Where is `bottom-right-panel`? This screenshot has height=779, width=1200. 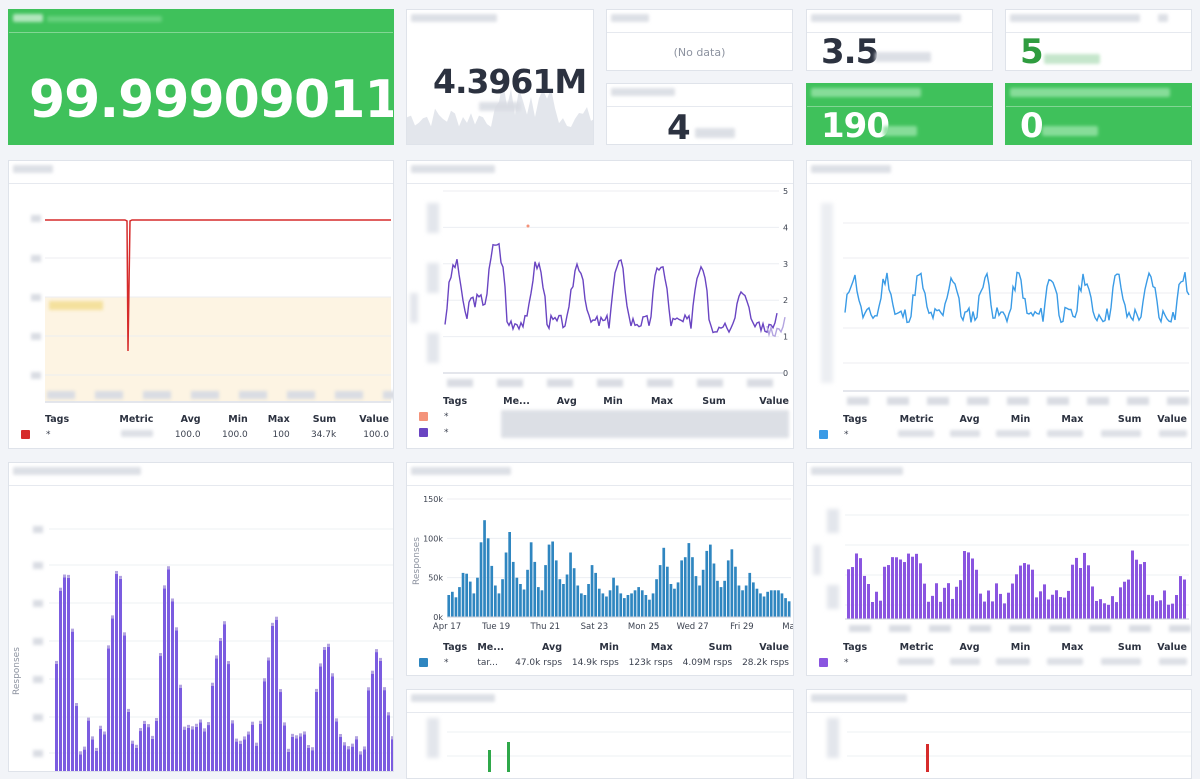 bottom-right-panel is located at coordinates (999, 734).